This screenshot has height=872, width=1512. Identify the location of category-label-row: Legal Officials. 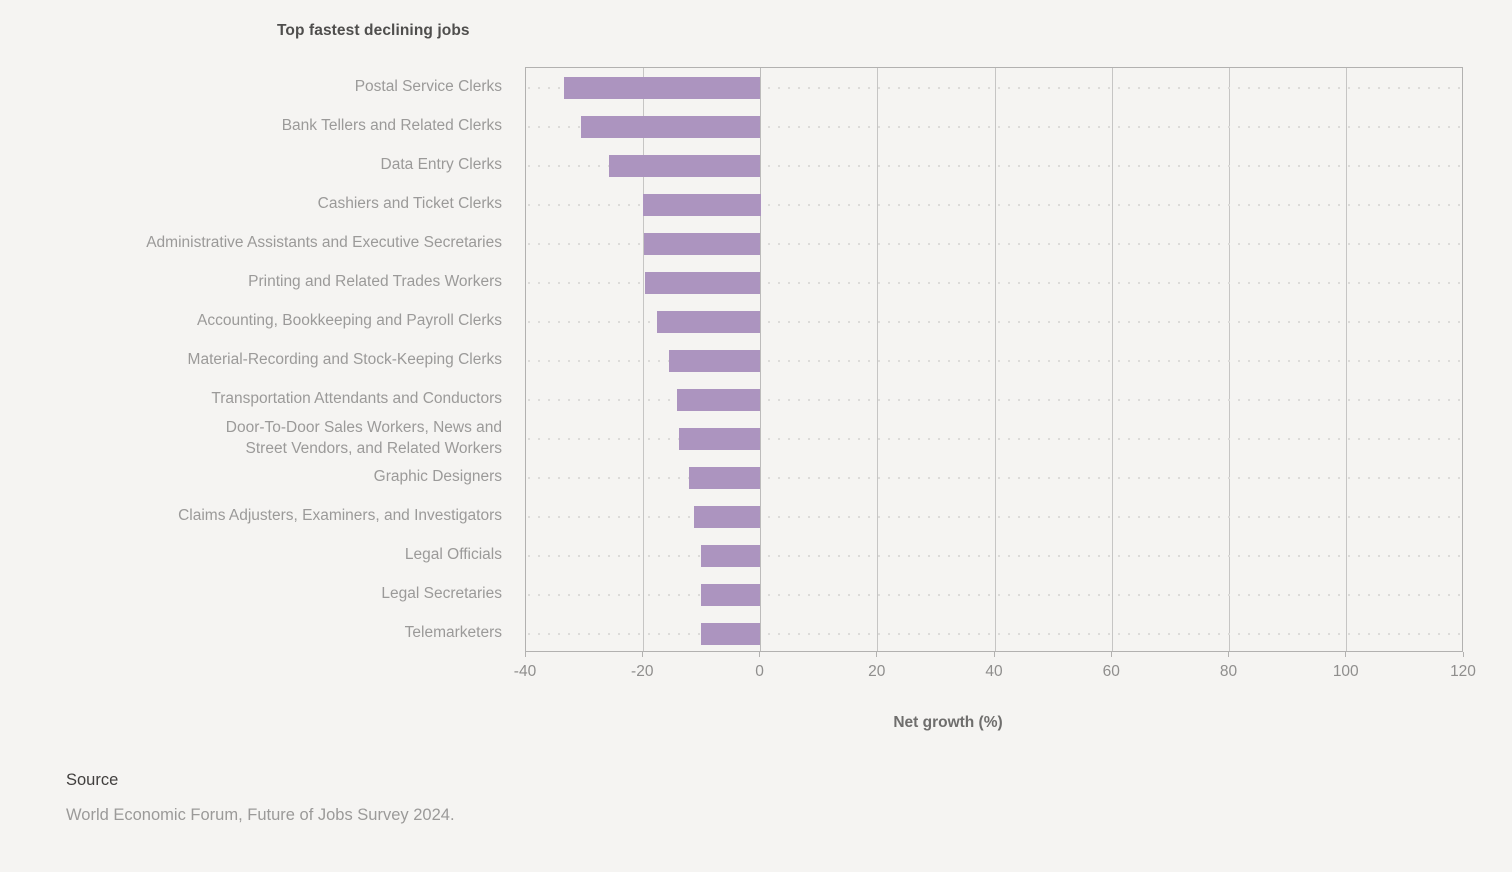
(271, 554).